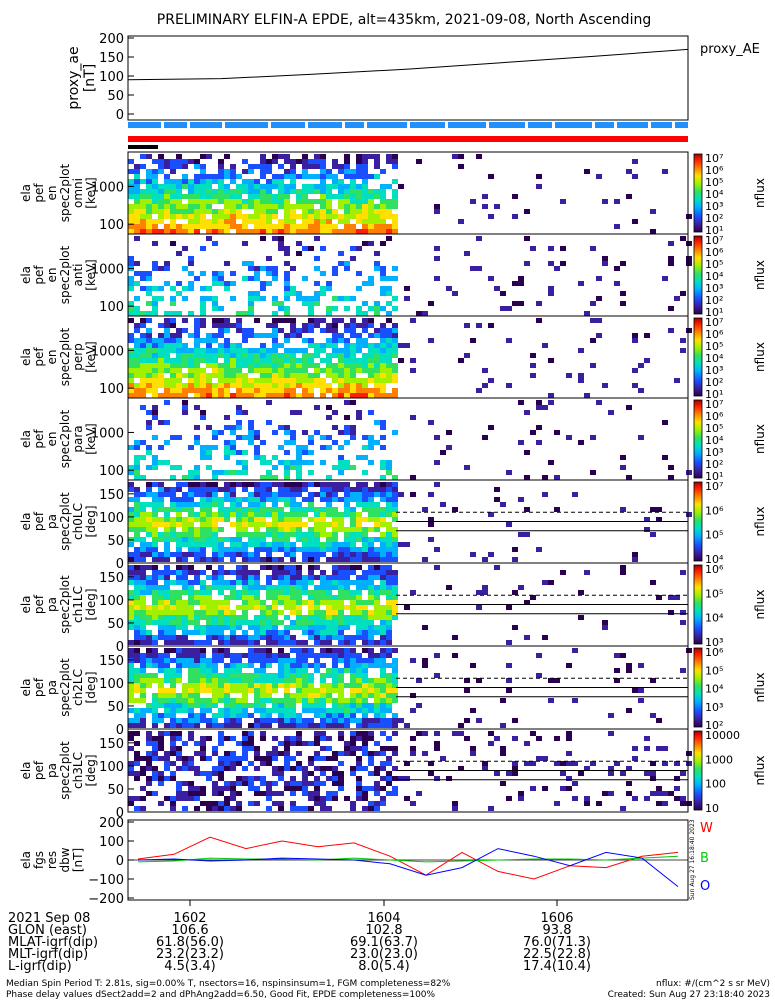  What do you see at coordinates (111, 495) in the screenshot?
I see `panel-ytick-label: 150` at bounding box center [111, 495].